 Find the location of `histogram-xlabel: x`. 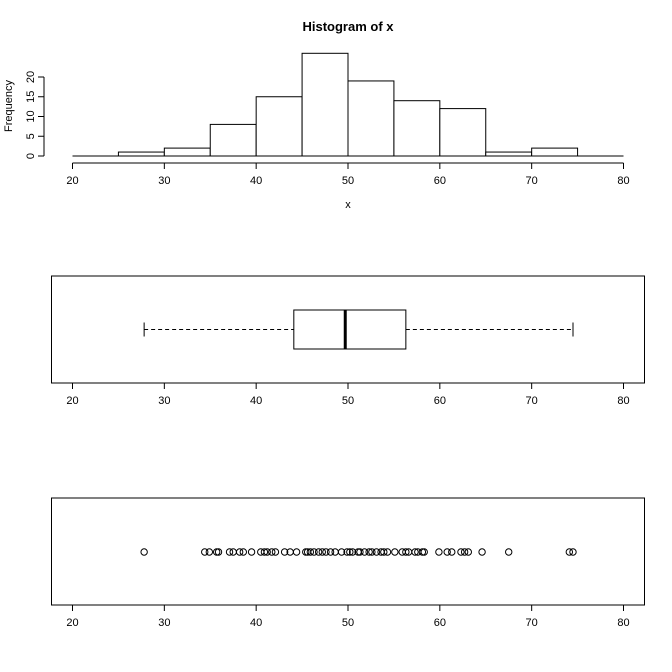

histogram-xlabel: x is located at coordinates (348, 205).